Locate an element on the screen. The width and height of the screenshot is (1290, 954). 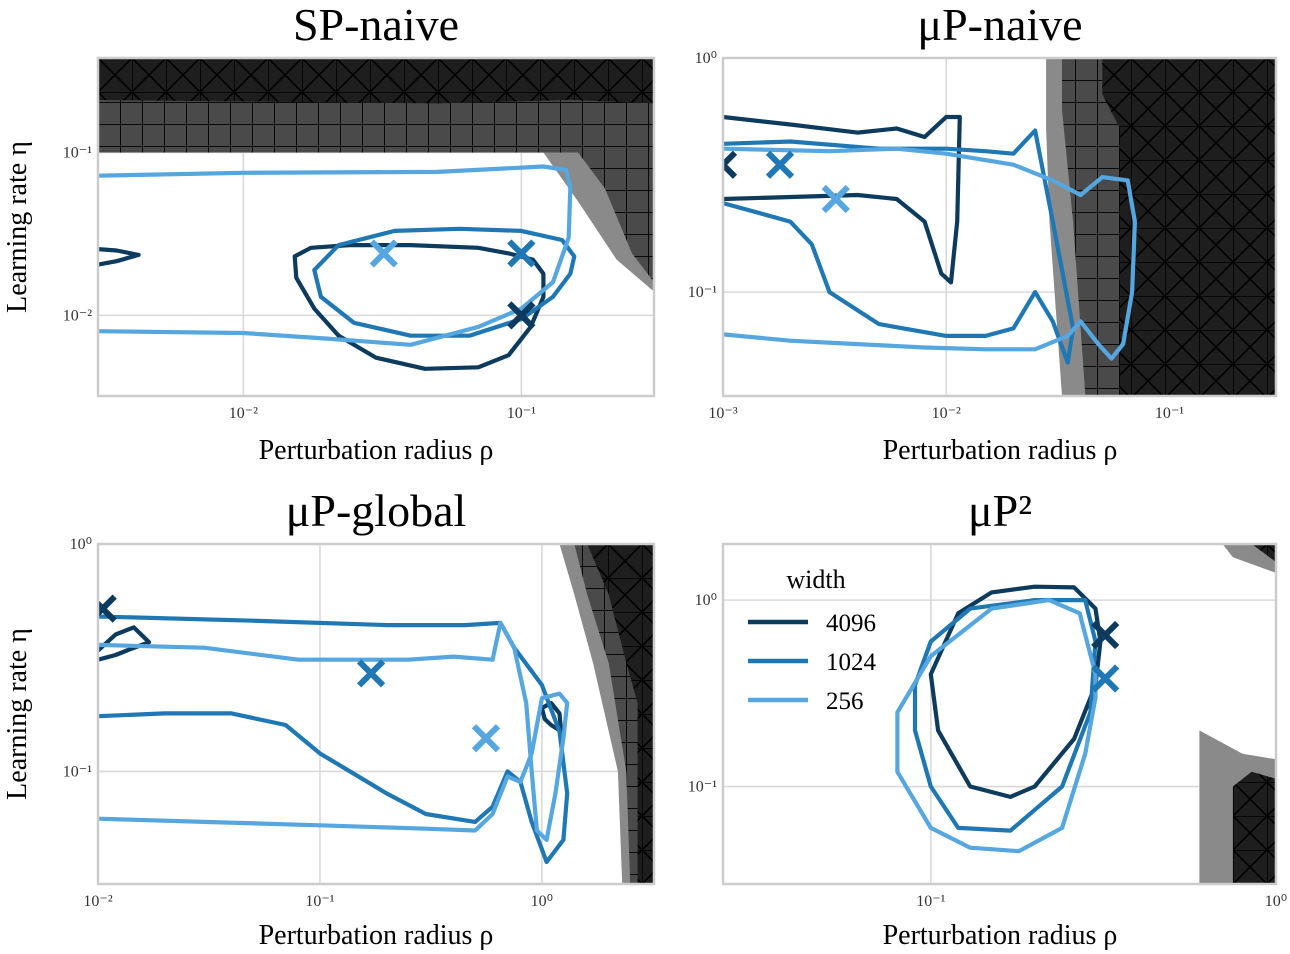
panel-title: μP-global is located at coordinates (376, 510).